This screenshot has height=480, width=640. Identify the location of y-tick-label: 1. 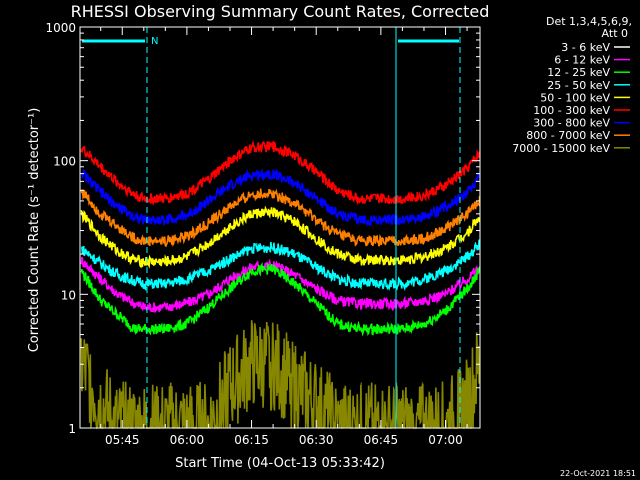
(72, 429).